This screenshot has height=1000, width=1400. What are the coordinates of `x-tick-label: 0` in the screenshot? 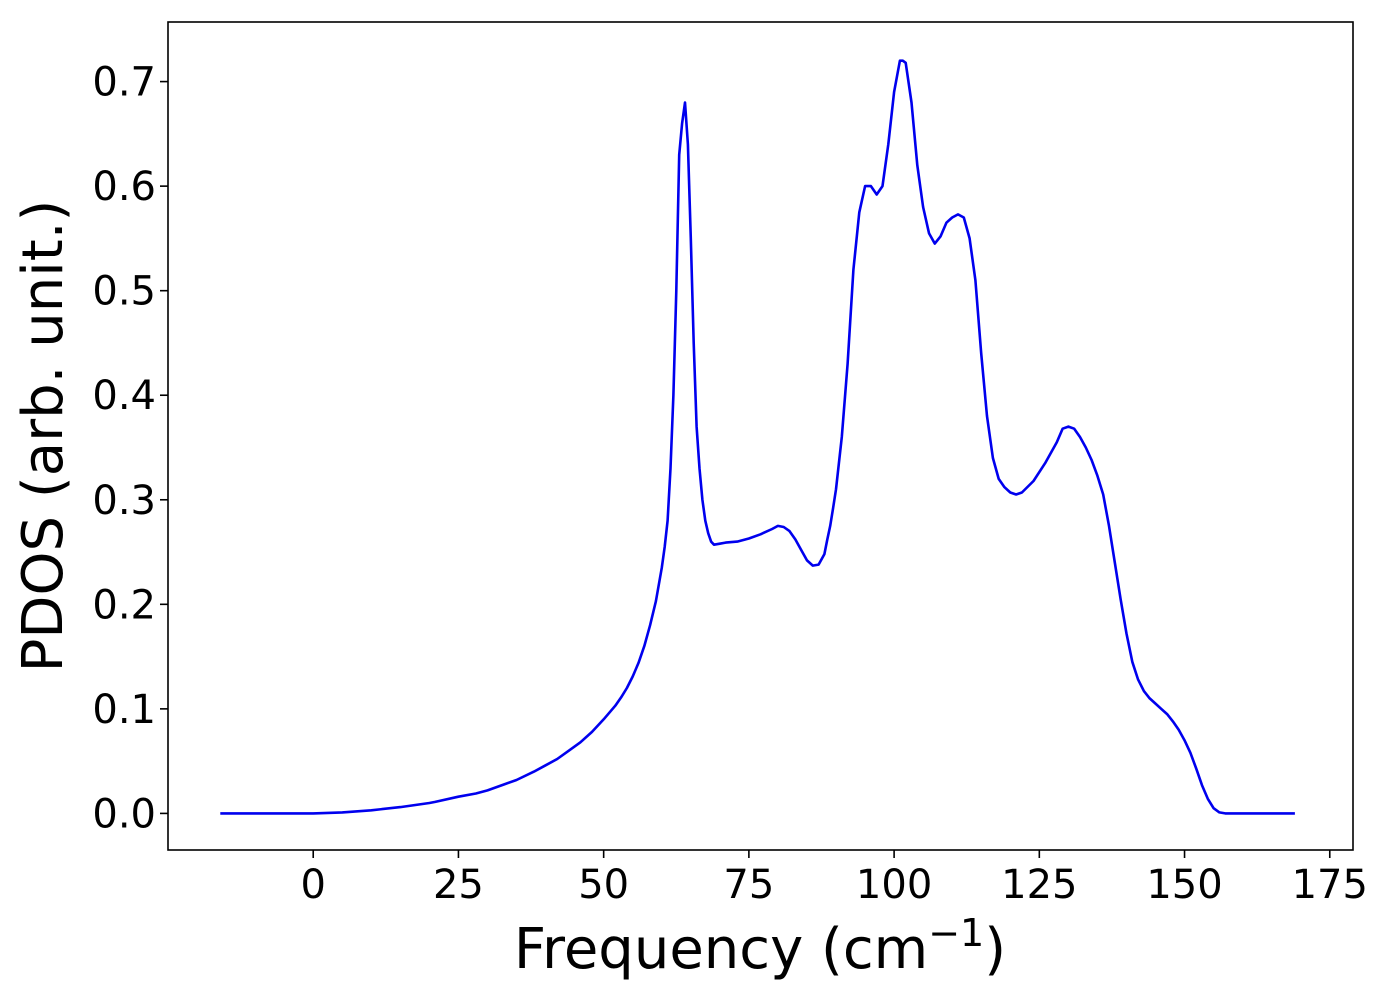 It's located at (312, 885).